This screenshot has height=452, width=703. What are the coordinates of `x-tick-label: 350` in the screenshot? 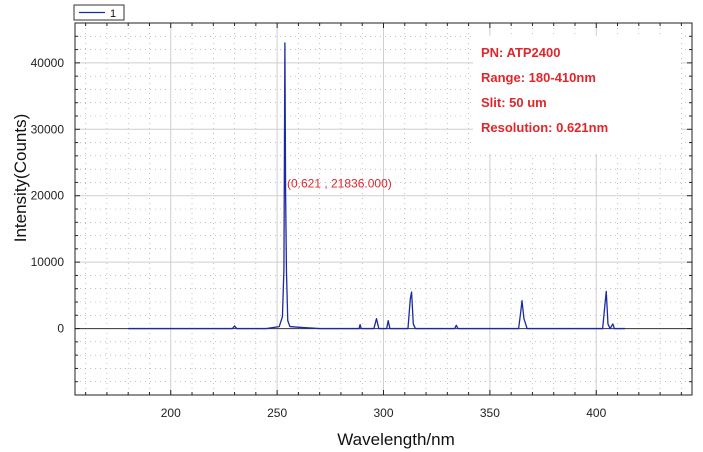 It's located at (490, 413).